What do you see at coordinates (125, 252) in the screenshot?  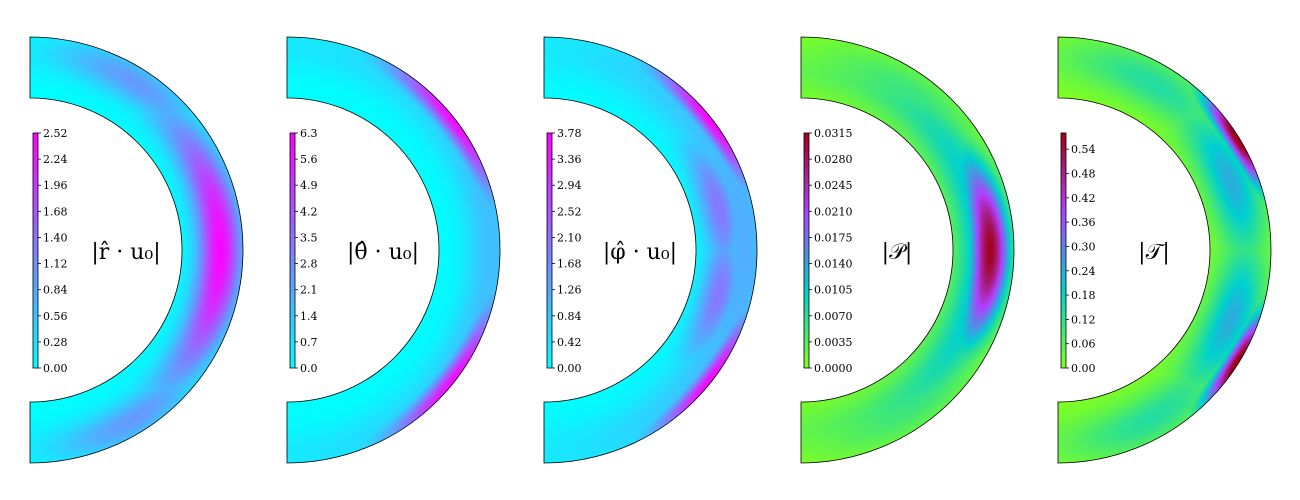 I see `panel-label: |r̂ · u₀|` at bounding box center [125, 252].